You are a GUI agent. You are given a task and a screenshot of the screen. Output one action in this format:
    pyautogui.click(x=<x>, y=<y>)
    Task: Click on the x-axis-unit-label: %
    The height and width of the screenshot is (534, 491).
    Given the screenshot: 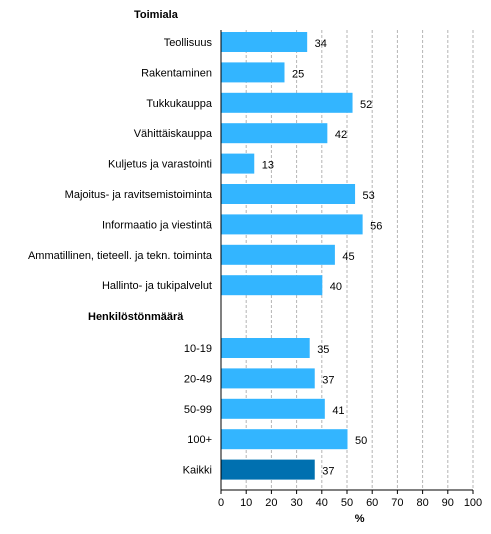 What is the action you would take?
    pyautogui.click(x=360, y=519)
    